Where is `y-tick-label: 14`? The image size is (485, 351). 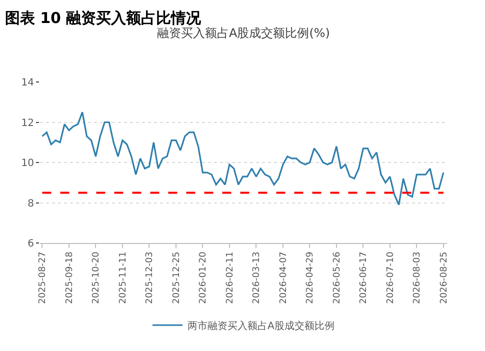
y-tick-label: 14 is located at coordinates (27, 83).